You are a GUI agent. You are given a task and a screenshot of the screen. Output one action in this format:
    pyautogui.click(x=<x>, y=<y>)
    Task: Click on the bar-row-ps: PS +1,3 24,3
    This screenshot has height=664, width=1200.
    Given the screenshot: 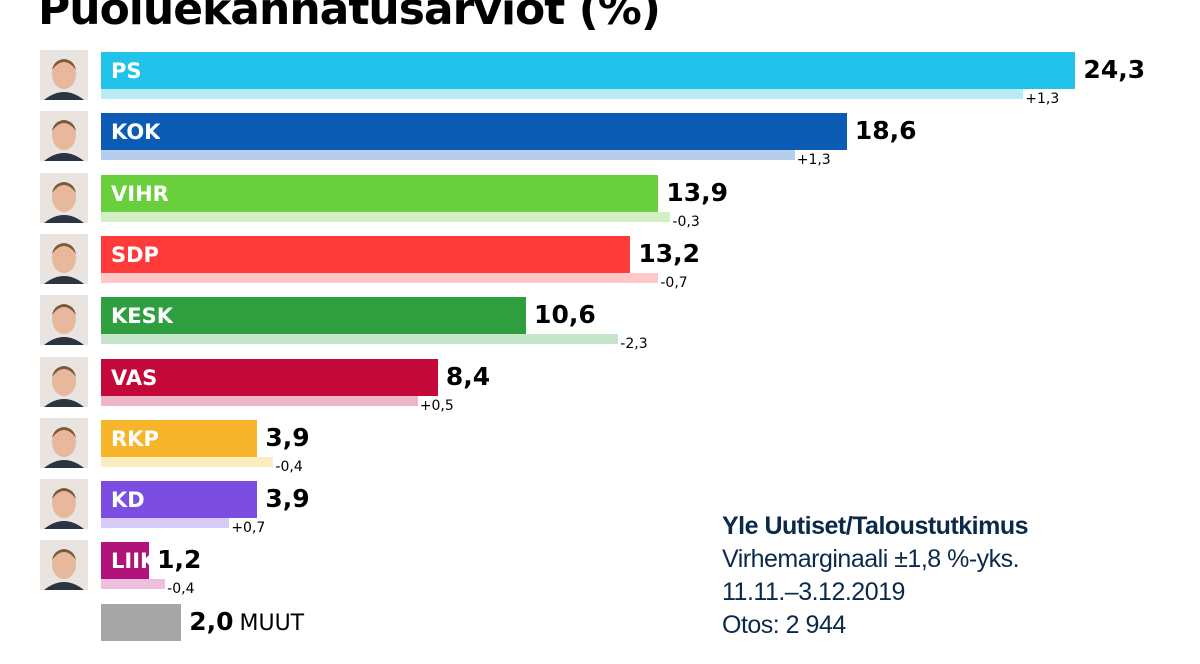 What is the action you would take?
    pyautogui.click(x=600, y=81)
    